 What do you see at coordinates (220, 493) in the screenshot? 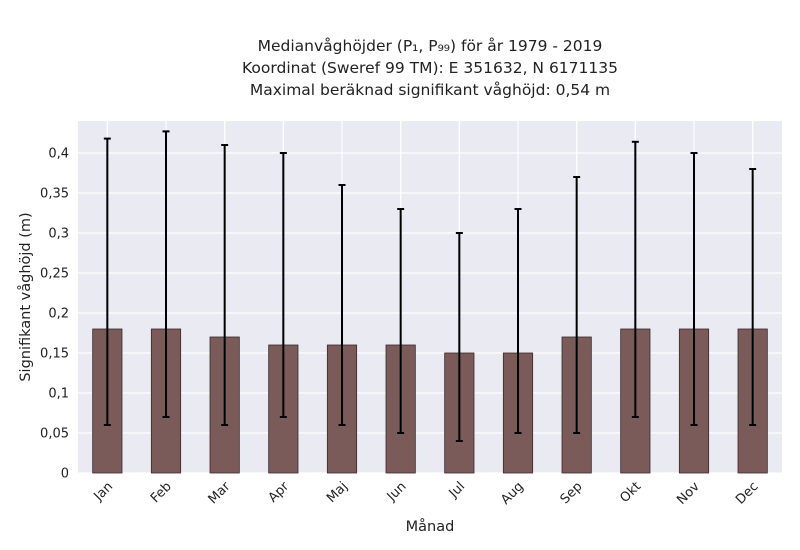
I see `x-tick-label: Mar` at bounding box center [220, 493].